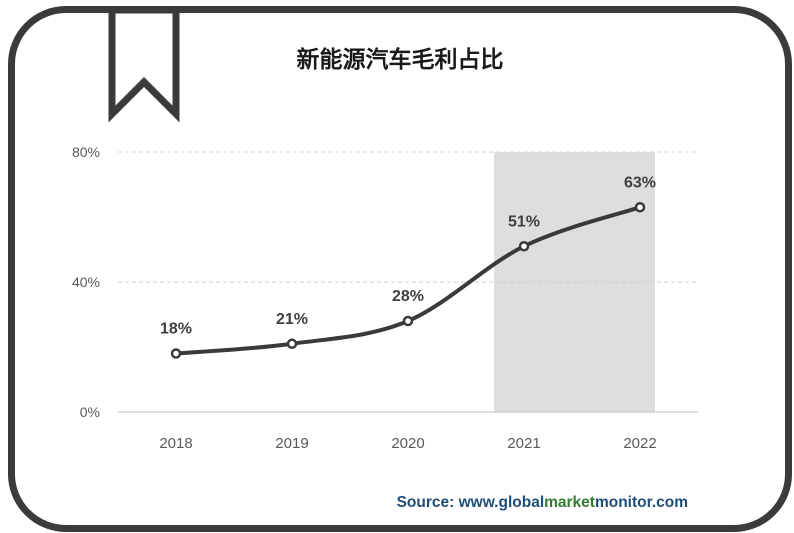 This screenshot has width=794, height=533. What do you see at coordinates (175, 443) in the screenshot?
I see `x-tick-label: 2018` at bounding box center [175, 443].